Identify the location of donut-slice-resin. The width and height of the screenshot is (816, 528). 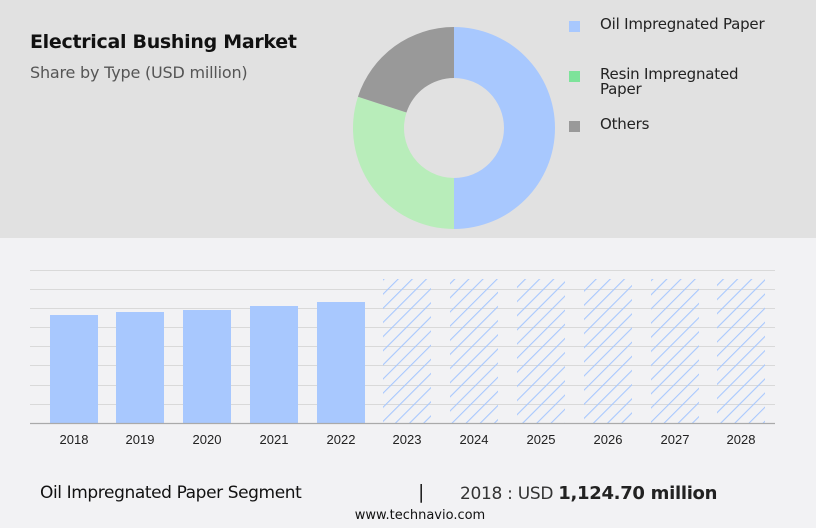
(403, 162).